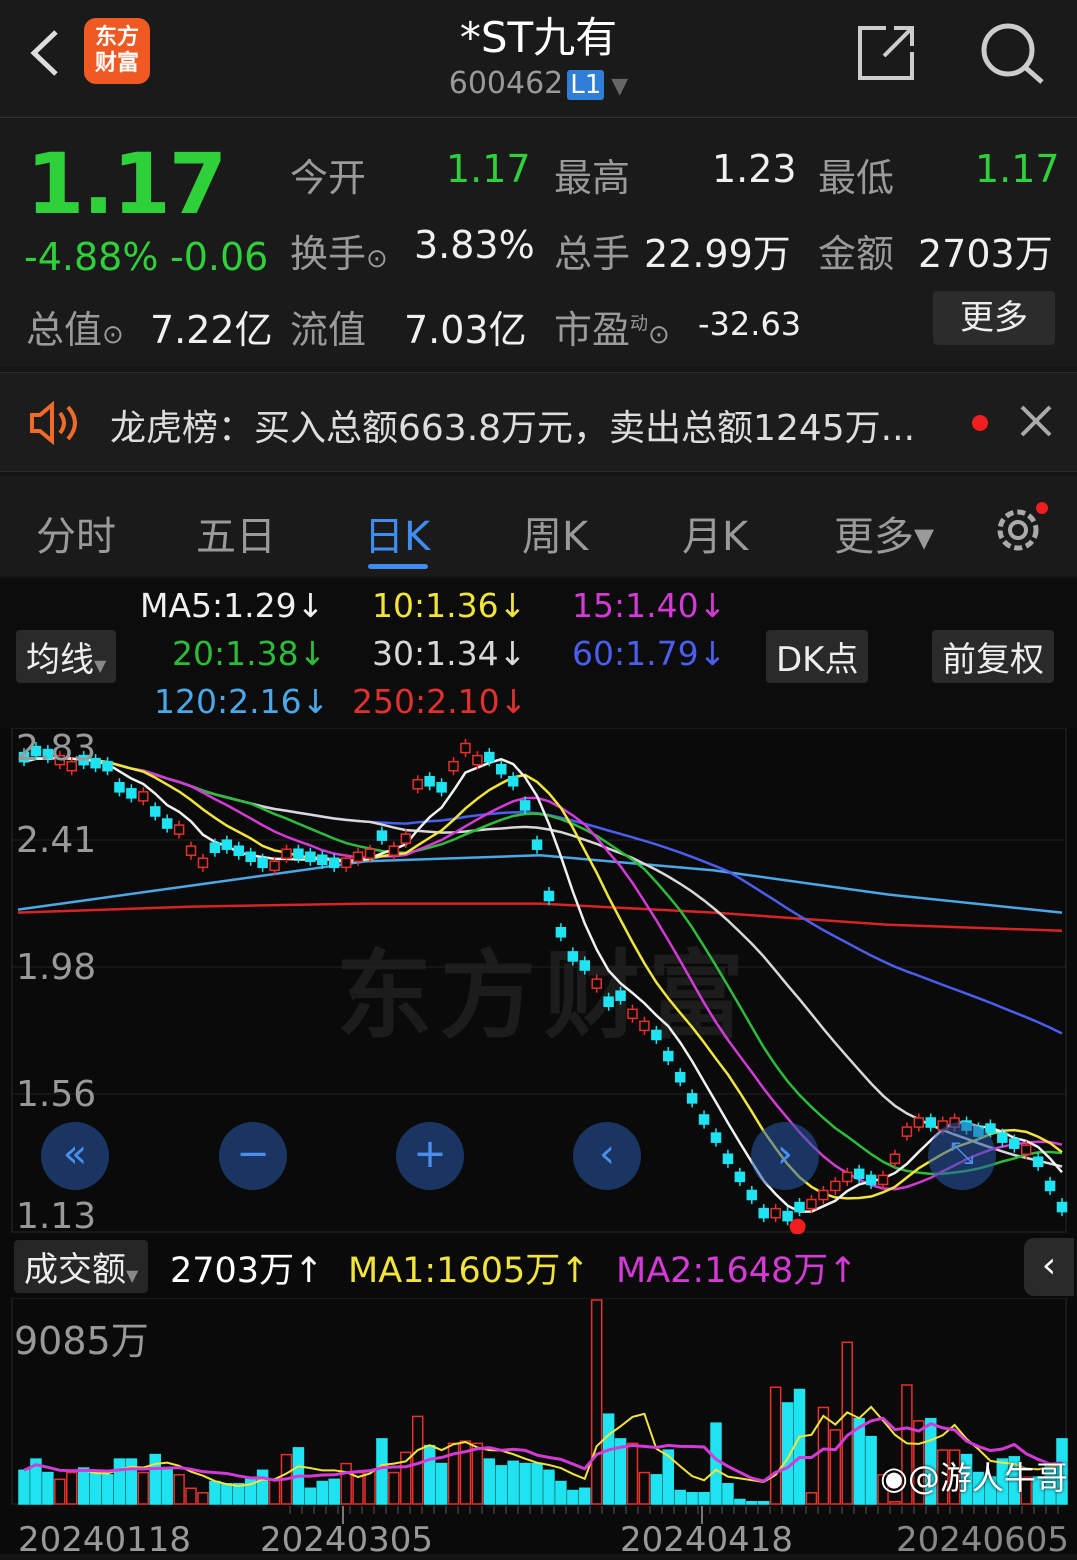 This screenshot has width=1077, height=1560. I want to click on volume-value: 22.99万, so click(717, 254).